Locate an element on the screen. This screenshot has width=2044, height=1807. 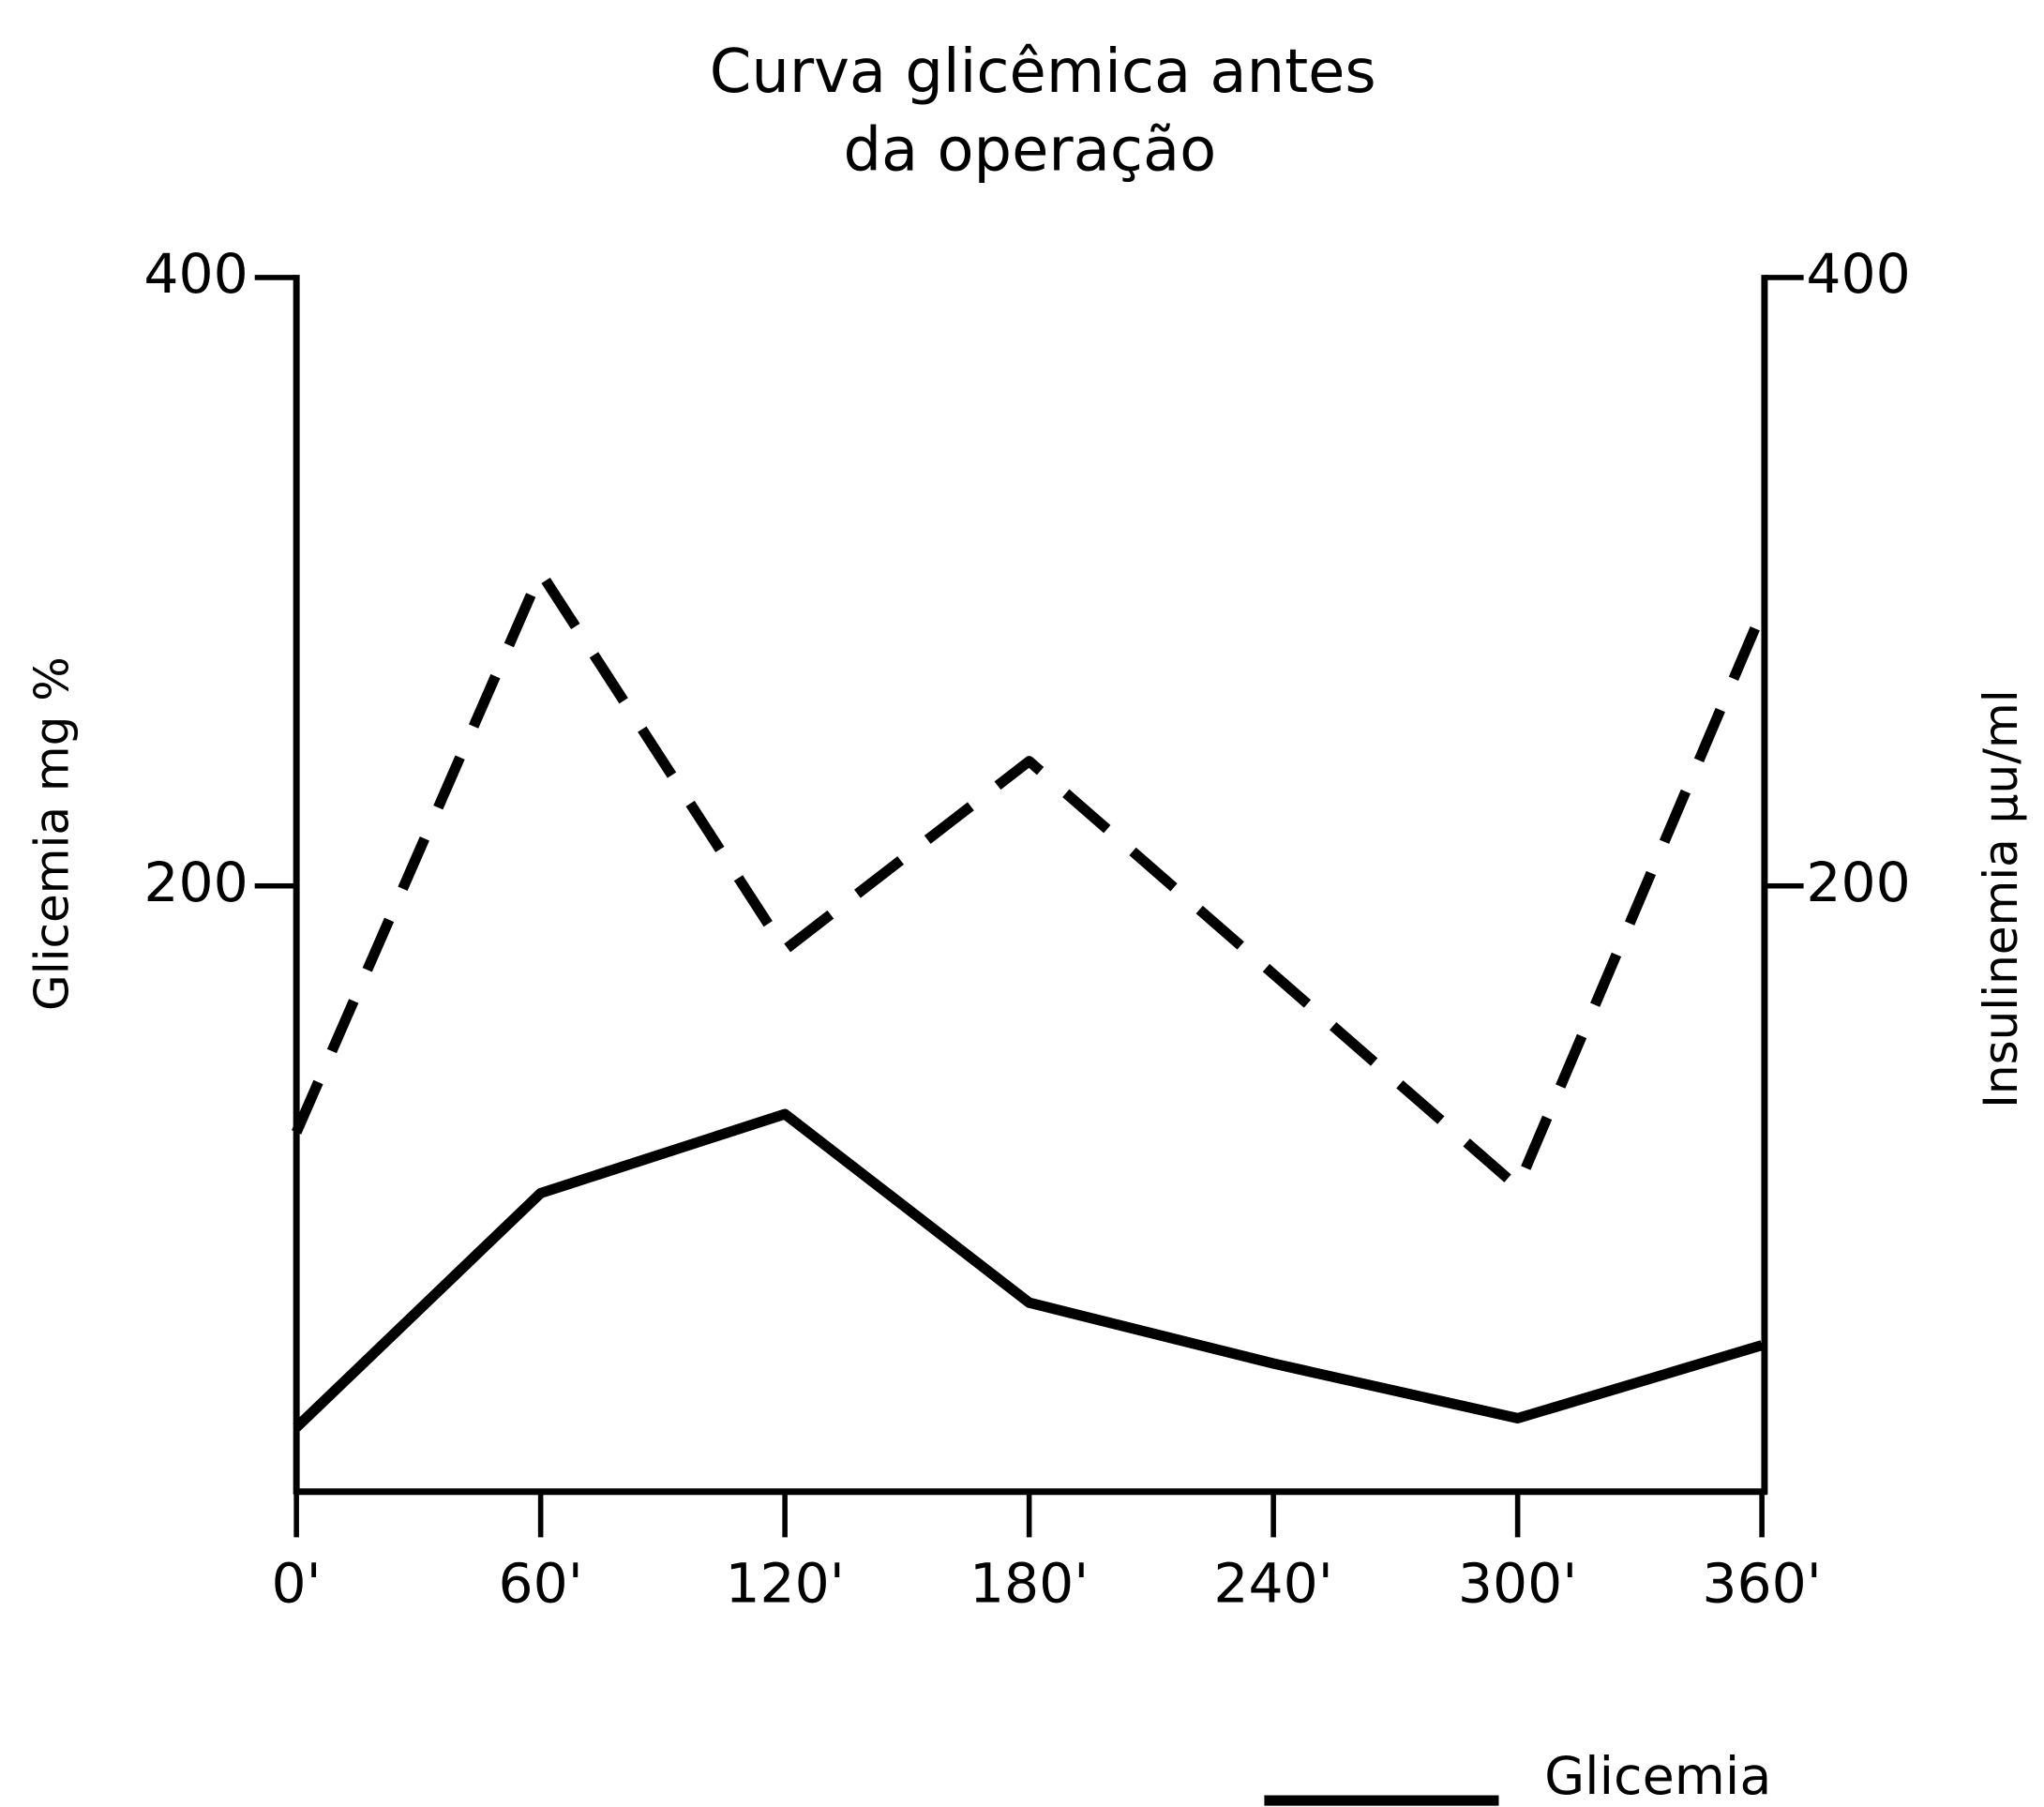
y2-tick-label: 400 is located at coordinates (1858, 274).